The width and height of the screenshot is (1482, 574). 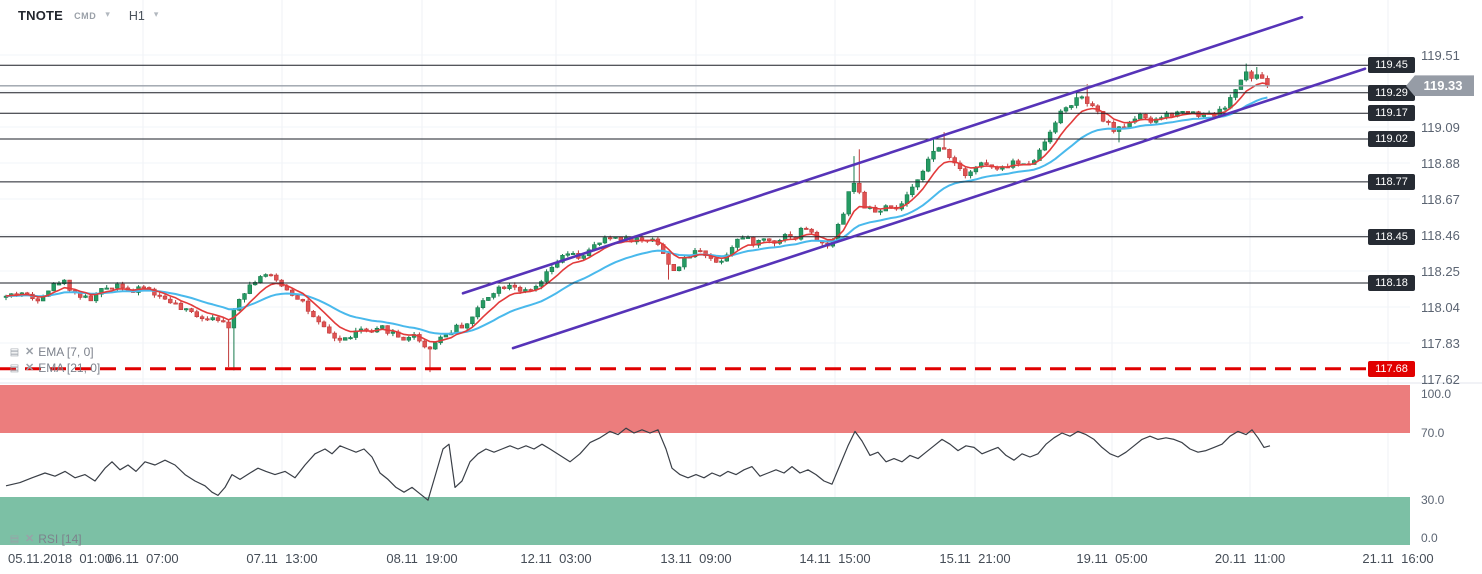 What do you see at coordinates (696, 558) in the screenshot?
I see `time-axis-label: 13.11 09:00` at bounding box center [696, 558].